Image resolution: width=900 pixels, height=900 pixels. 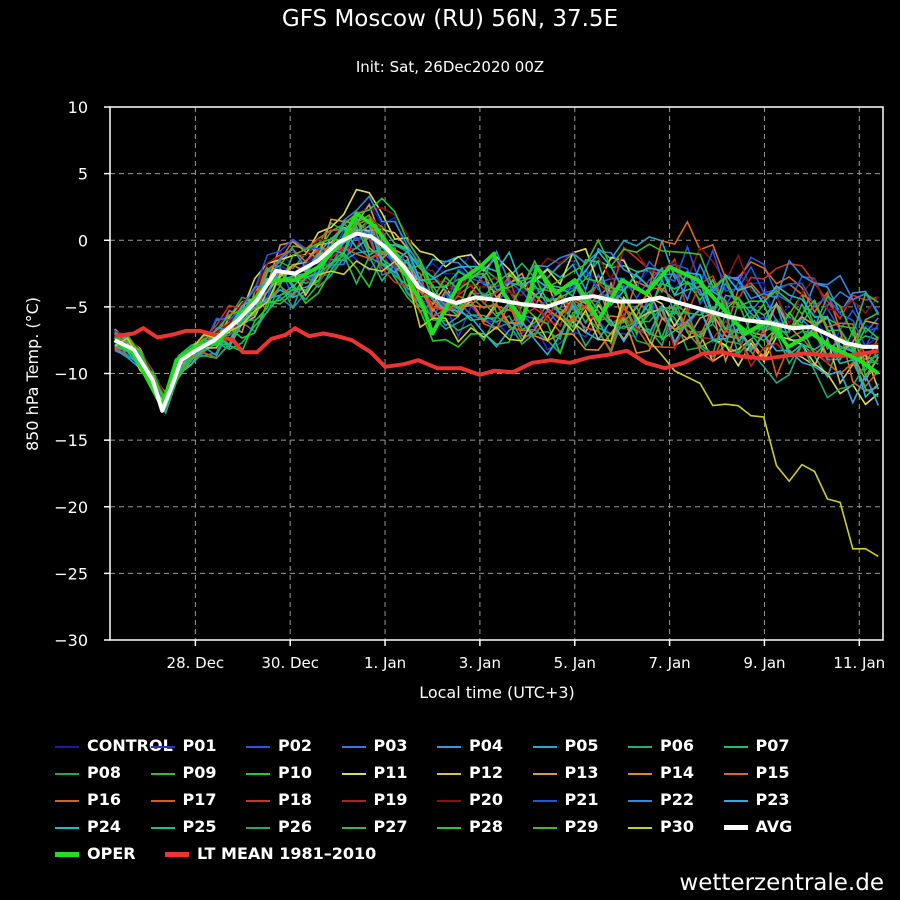 I want to click on legend-label: P17, so click(x=199, y=799).